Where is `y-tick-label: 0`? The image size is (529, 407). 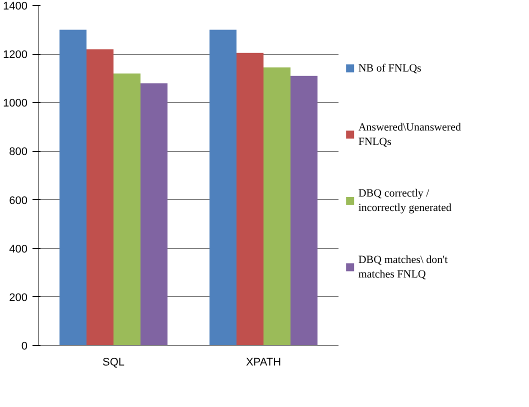 y-tick-label: 0 is located at coordinates (24, 346).